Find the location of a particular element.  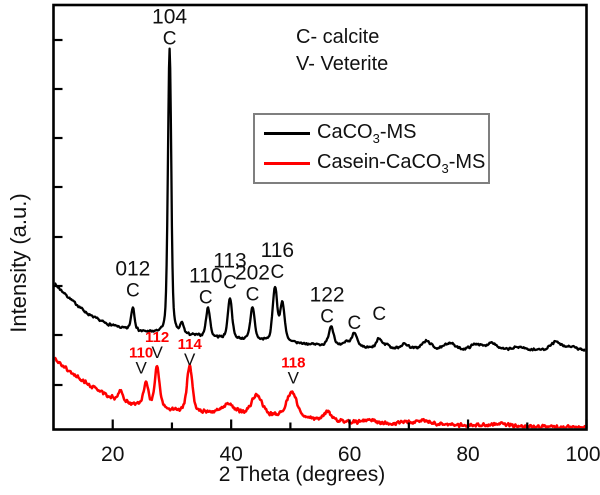

x-tick-label: 80 is located at coordinates (467, 454).